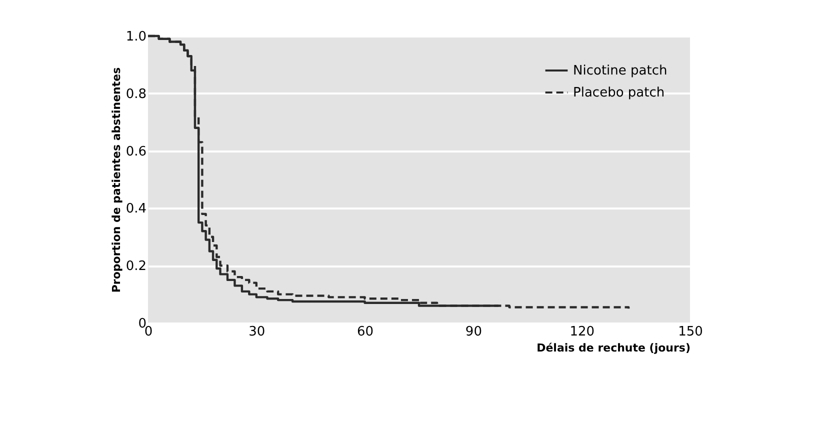  What do you see at coordinates (136, 209) in the screenshot?
I see `y-tick-label: 0.4` at bounding box center [136, 209].